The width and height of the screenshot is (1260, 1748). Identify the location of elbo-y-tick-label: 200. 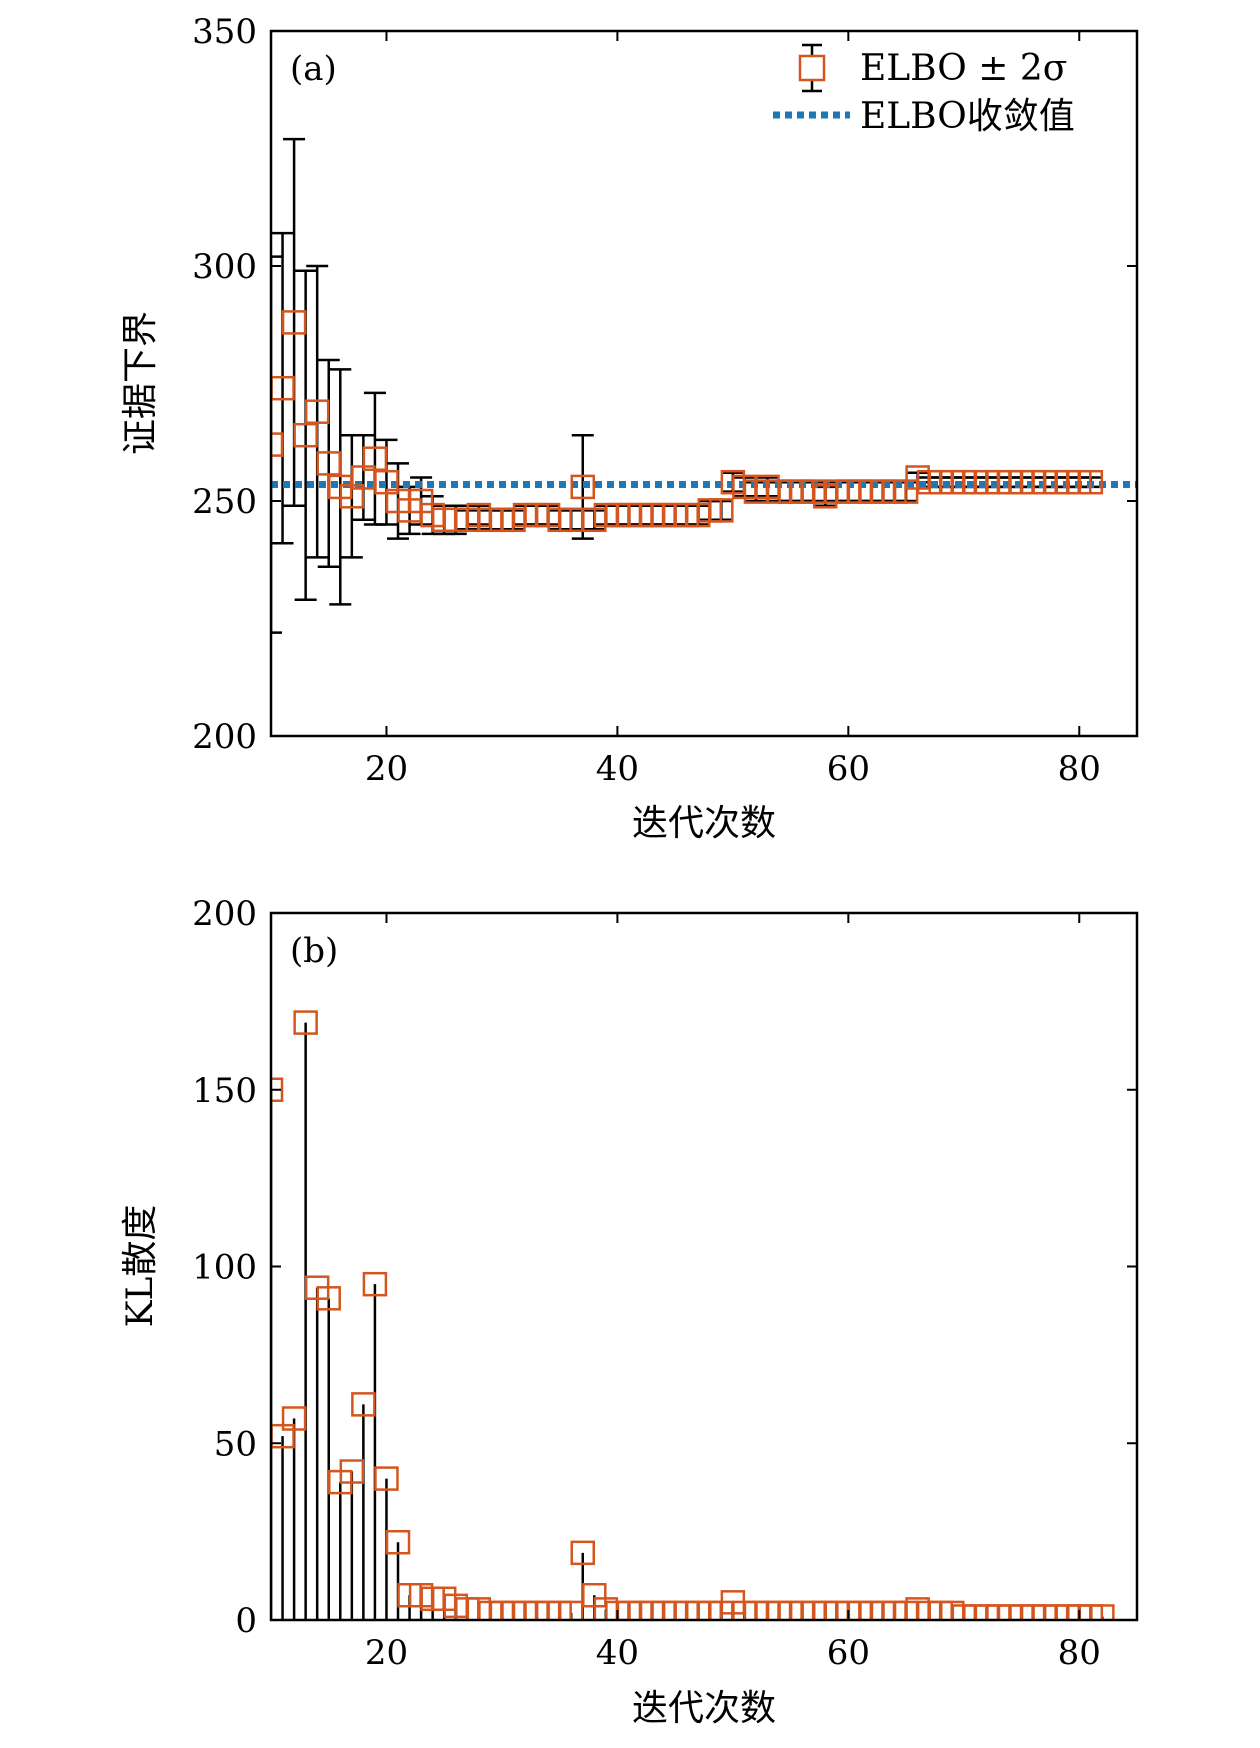
(224, 737).